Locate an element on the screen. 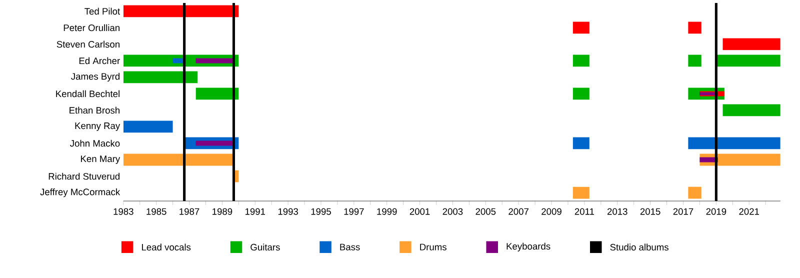 This screenshot has width=800, height=278. legend-label: Bass is located at coordinates (350, 247).